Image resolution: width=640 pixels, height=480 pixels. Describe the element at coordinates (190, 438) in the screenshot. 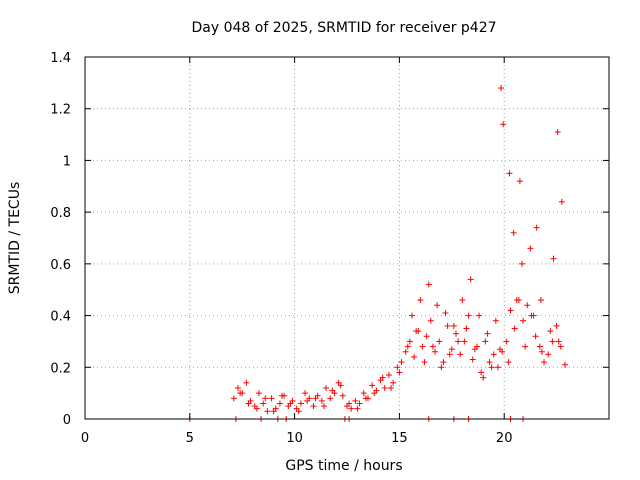

I see `x-tick-label: 5` at that location.